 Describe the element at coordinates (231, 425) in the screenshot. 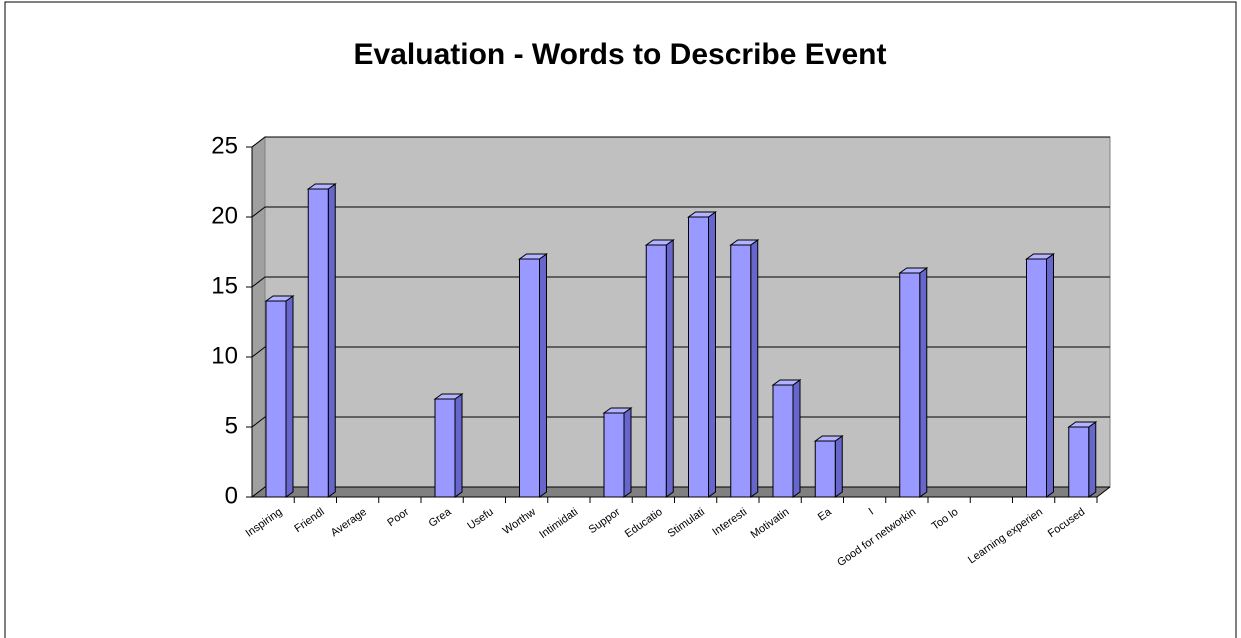

I see `y-tick-label: 5` at that location.